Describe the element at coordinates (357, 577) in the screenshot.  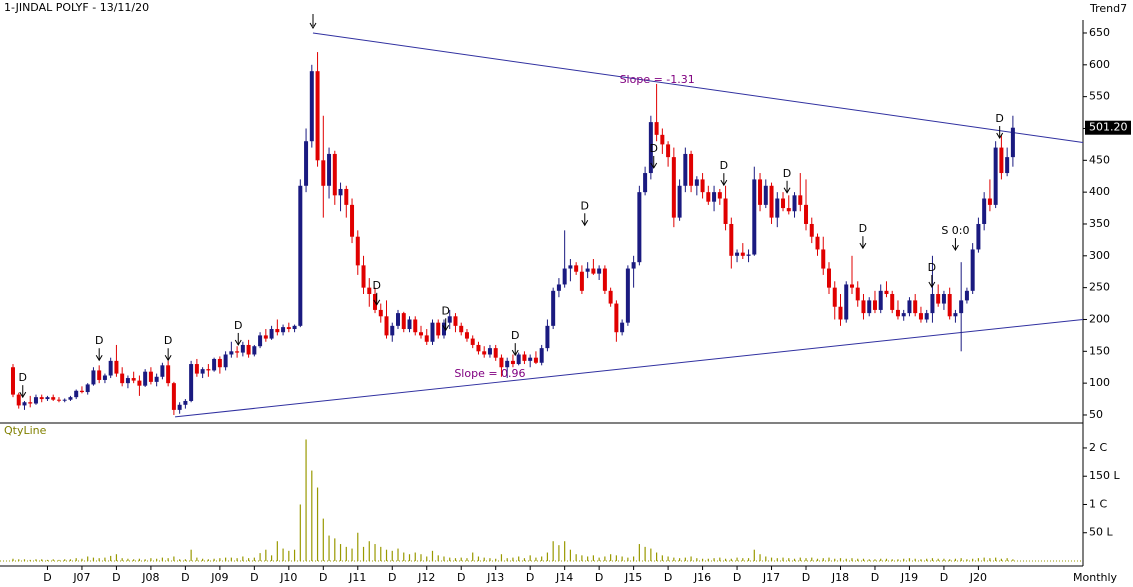
I see `x-tick-label: J11` at that location.